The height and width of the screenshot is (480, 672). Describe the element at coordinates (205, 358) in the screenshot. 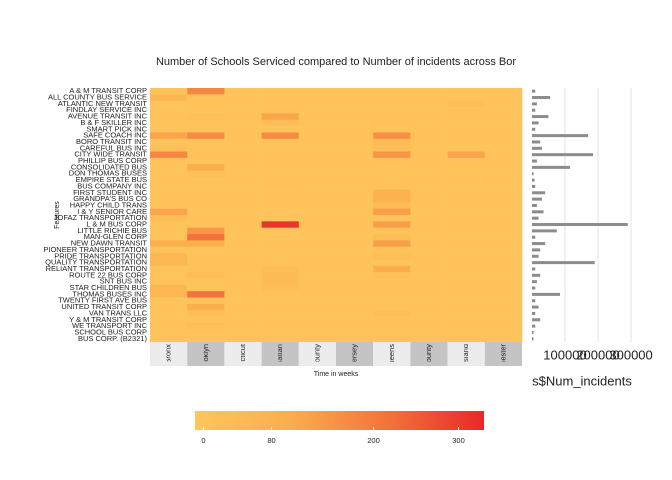

I see `x-tick-label: Brooklyn` at that location.